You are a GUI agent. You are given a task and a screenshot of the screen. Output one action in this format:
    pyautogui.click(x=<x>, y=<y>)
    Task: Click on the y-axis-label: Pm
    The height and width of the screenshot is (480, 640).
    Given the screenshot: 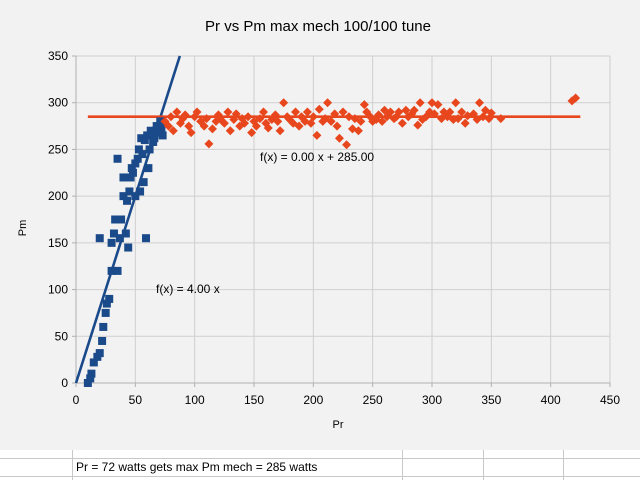 What is the action you would take?
    pyautogui.click(x=23, y=228)
    